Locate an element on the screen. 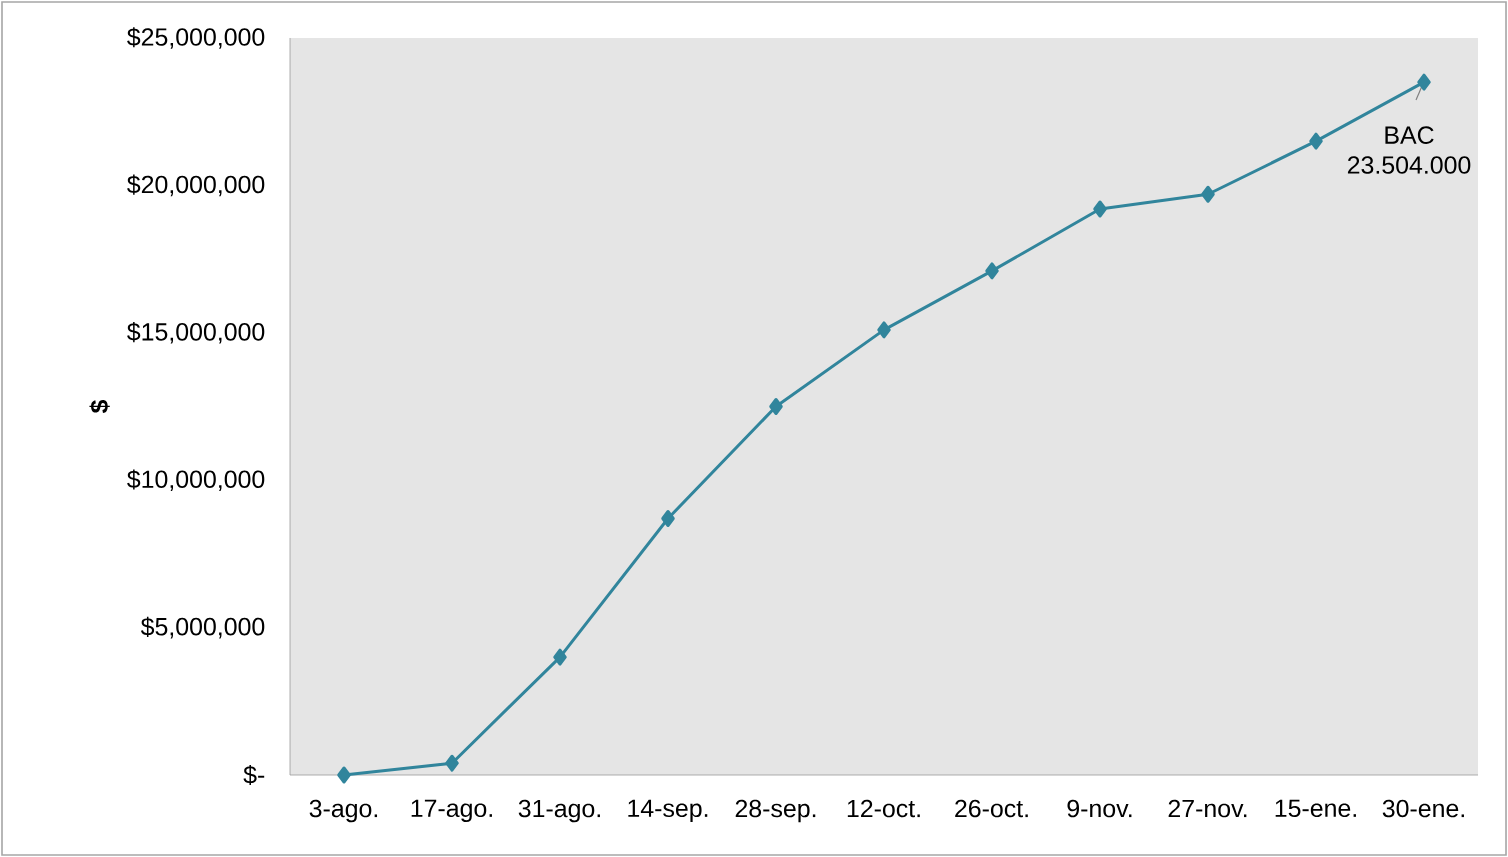 The image size is (1508, 857). x-tick-label: 17-ago. is located at coordinates (451, 810).